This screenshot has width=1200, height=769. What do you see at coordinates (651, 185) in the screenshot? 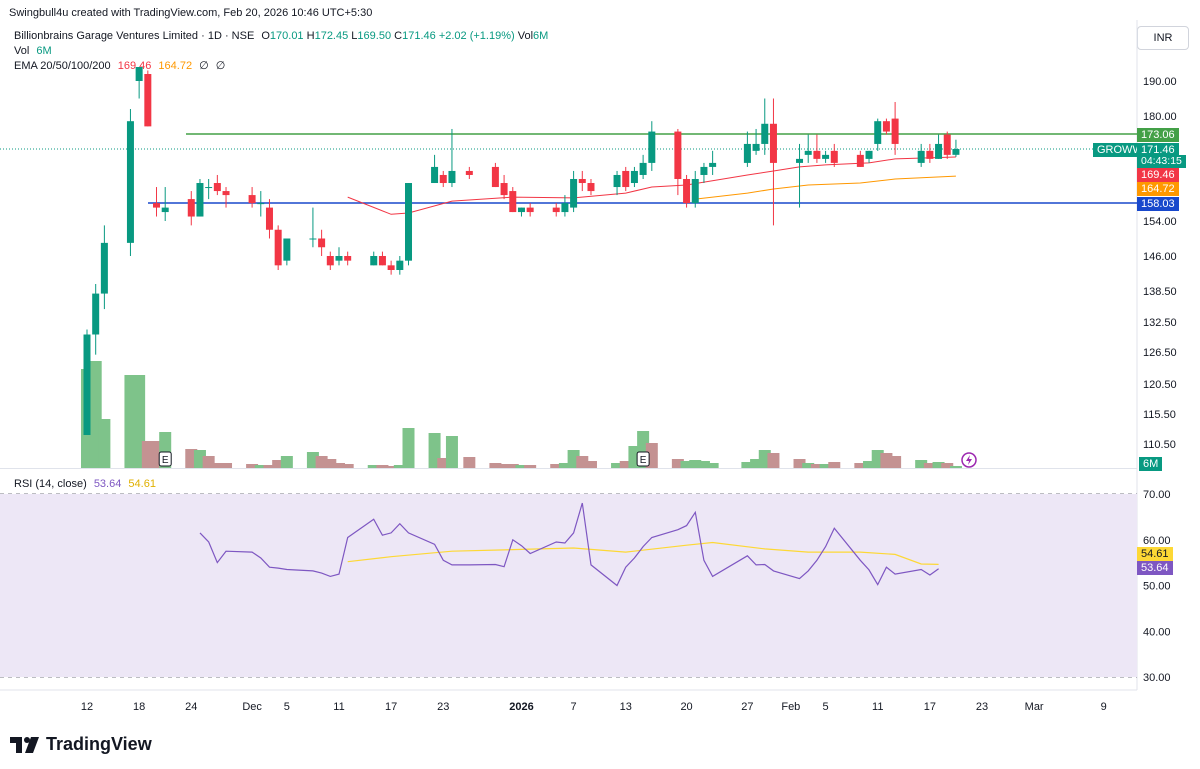
I see `ema20-line` at bounding box center [651, 185].